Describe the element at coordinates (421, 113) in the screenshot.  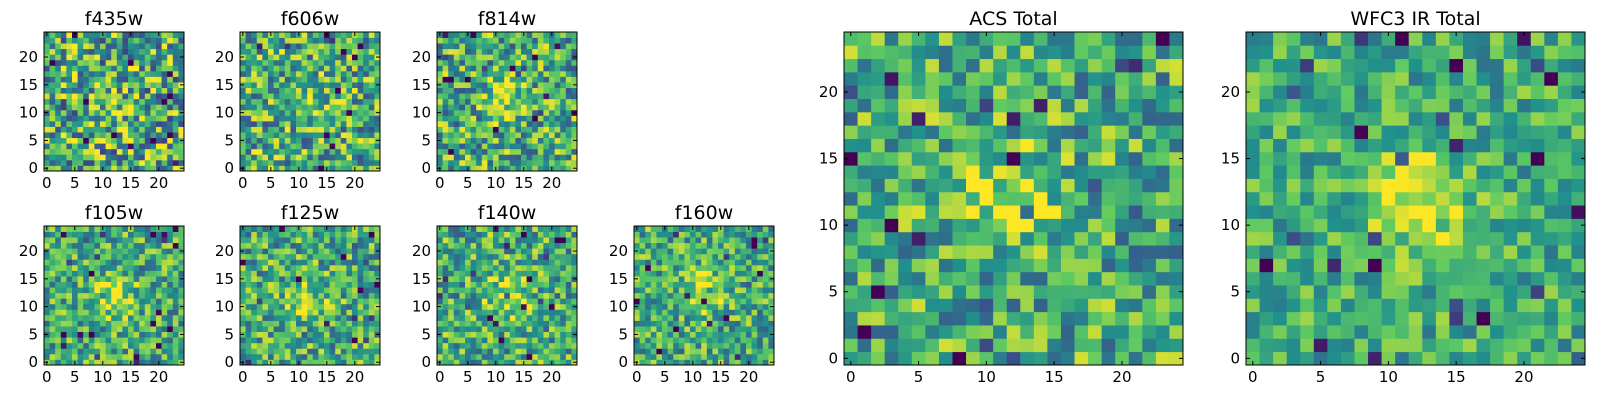
I see `y-tick-label: 10` at that location.